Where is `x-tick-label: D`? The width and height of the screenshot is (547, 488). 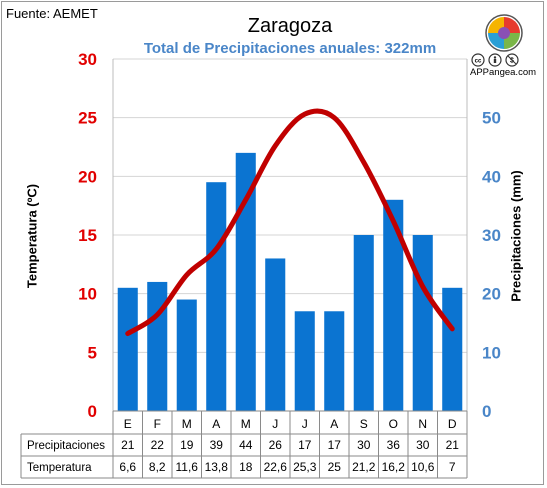 x-tick-label: D is located at coordinates (452, 424).